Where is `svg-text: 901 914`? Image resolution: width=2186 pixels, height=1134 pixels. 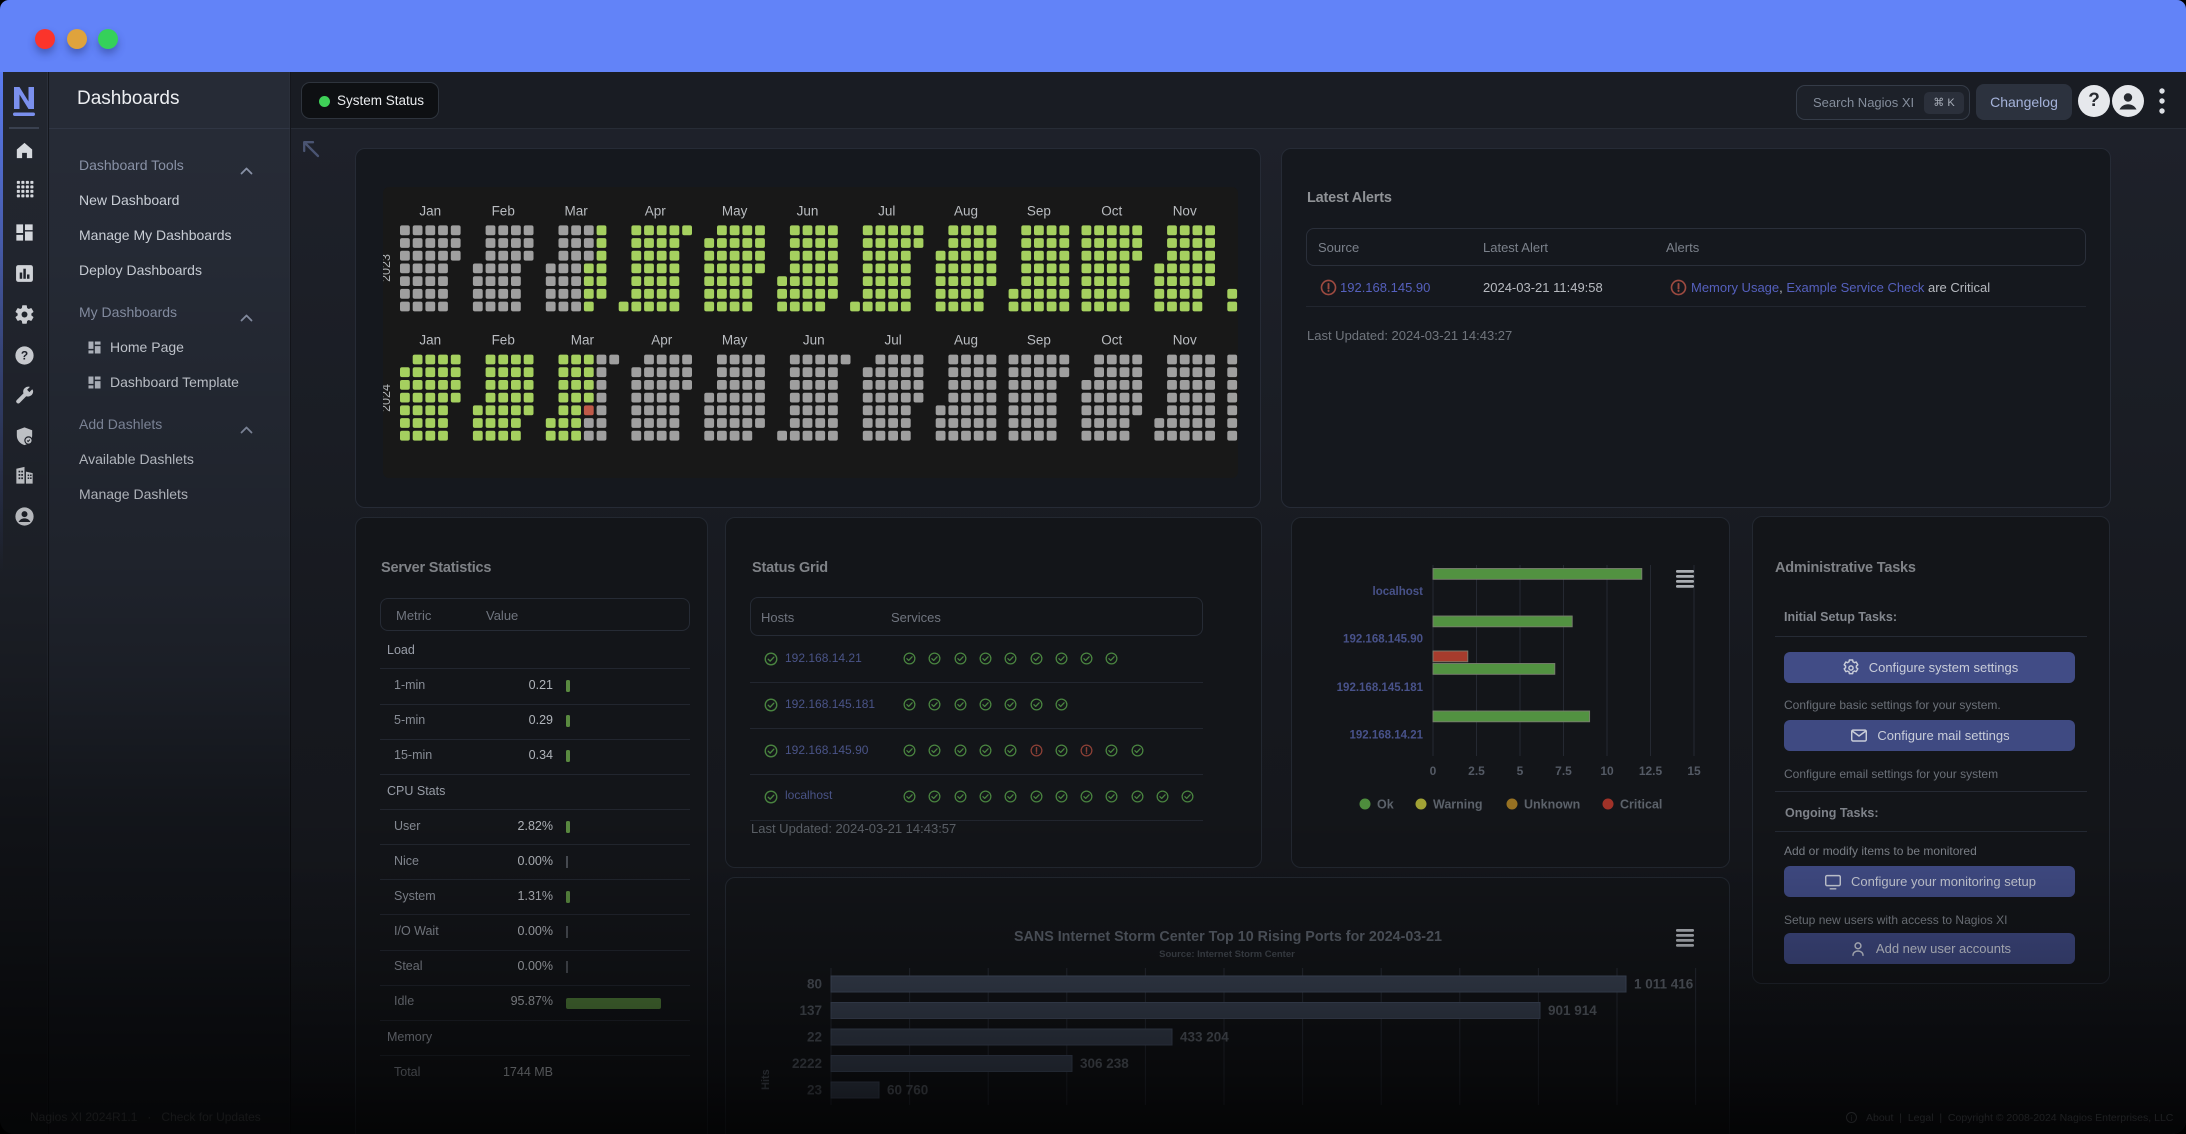
svg-text: 901 914 is located at coordinates (1572, 1010).